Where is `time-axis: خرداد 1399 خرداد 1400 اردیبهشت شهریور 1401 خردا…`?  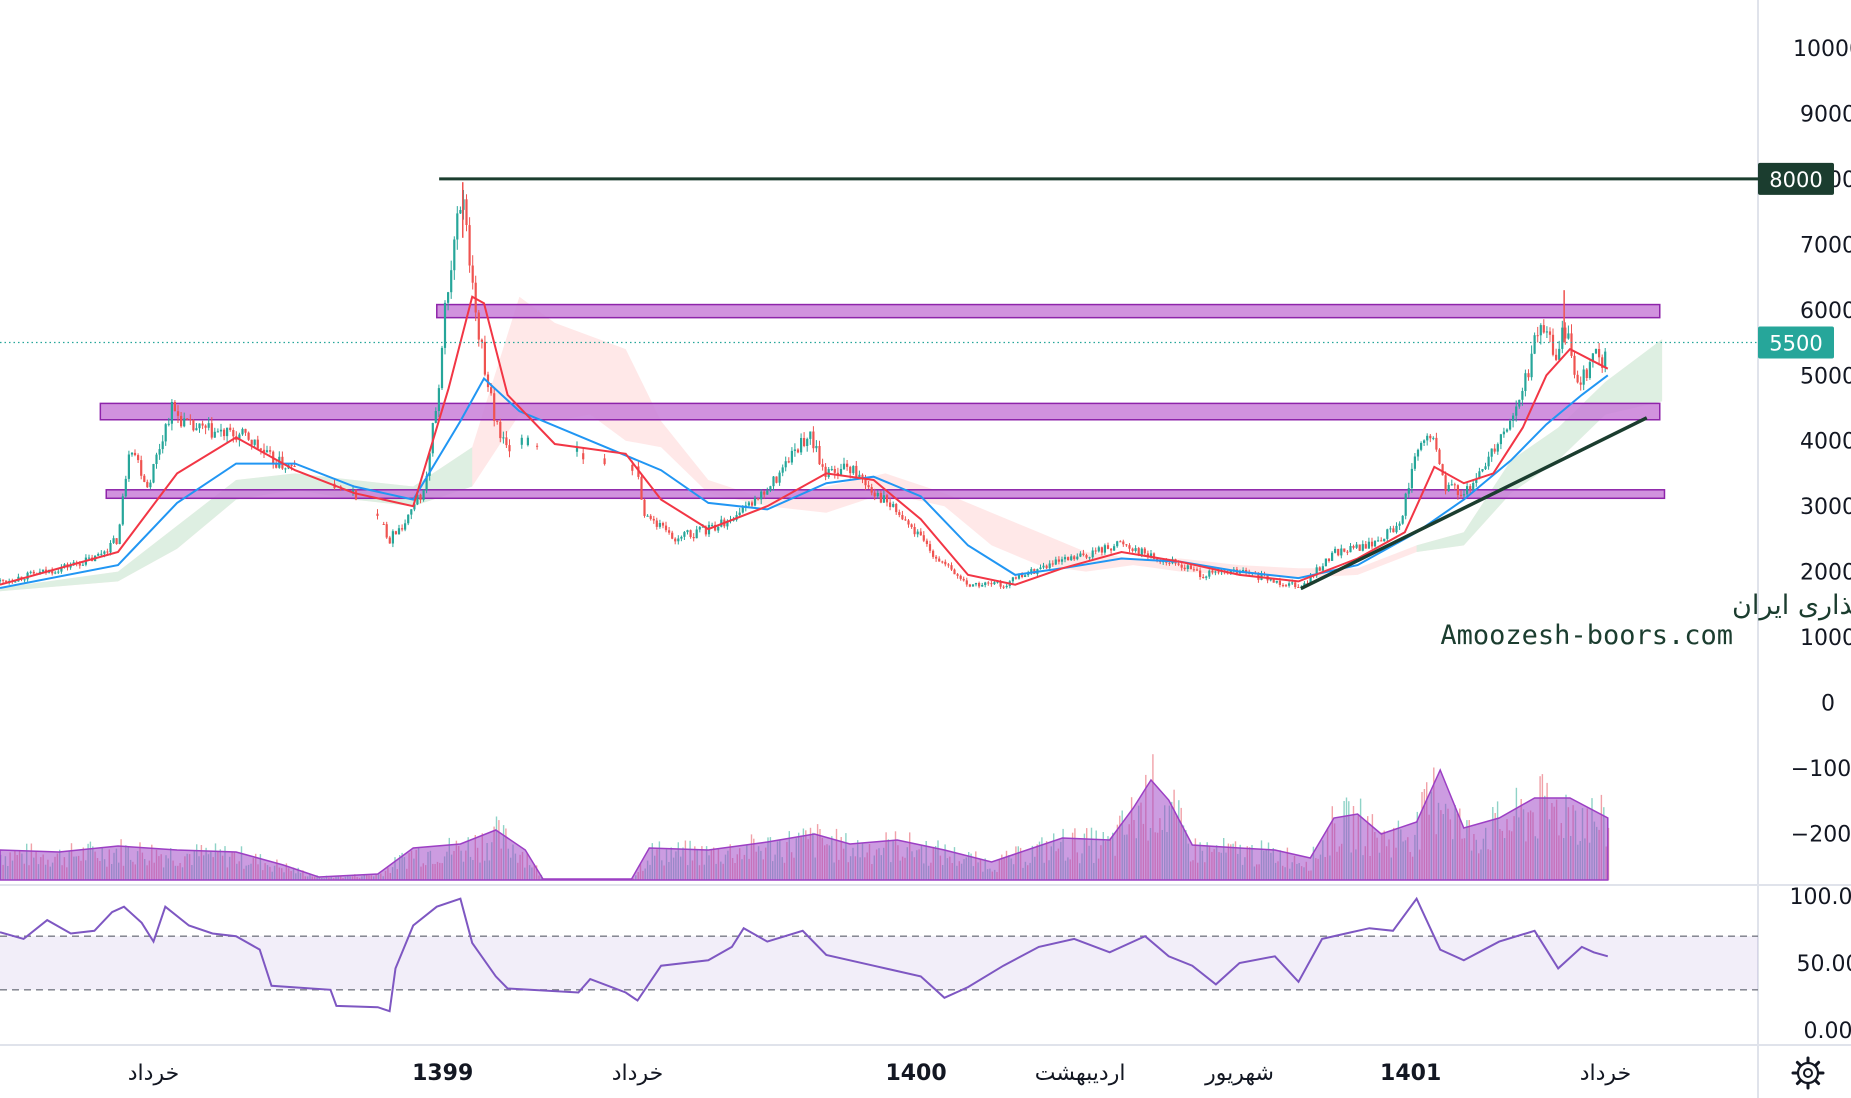 time-axis: خرداد 1399 خرداد 1400 اردیبهشت شهریور 1401 خردا… is located at coordinates (879, 1073).